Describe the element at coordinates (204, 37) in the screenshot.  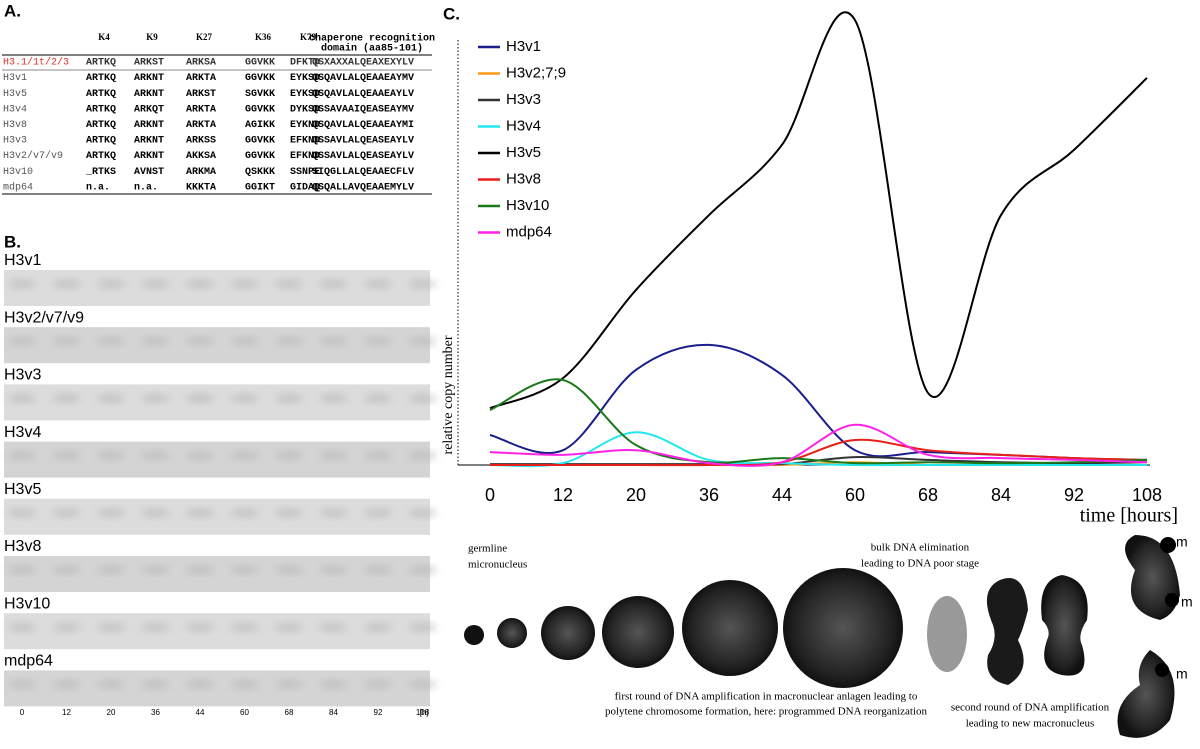
I see `column-header: K27` at that location.